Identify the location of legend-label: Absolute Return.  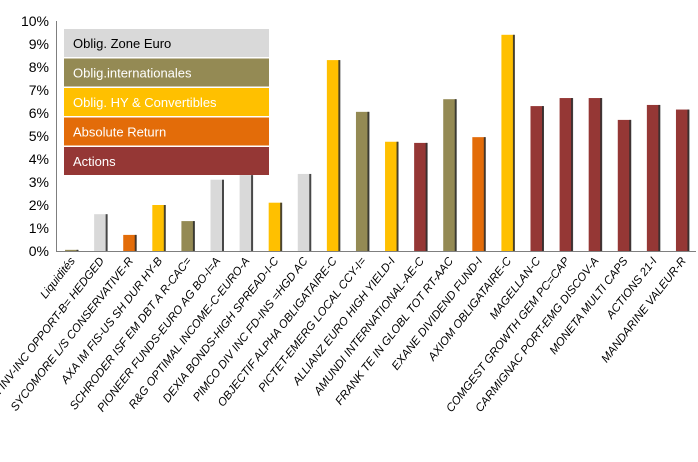
(119, 132).